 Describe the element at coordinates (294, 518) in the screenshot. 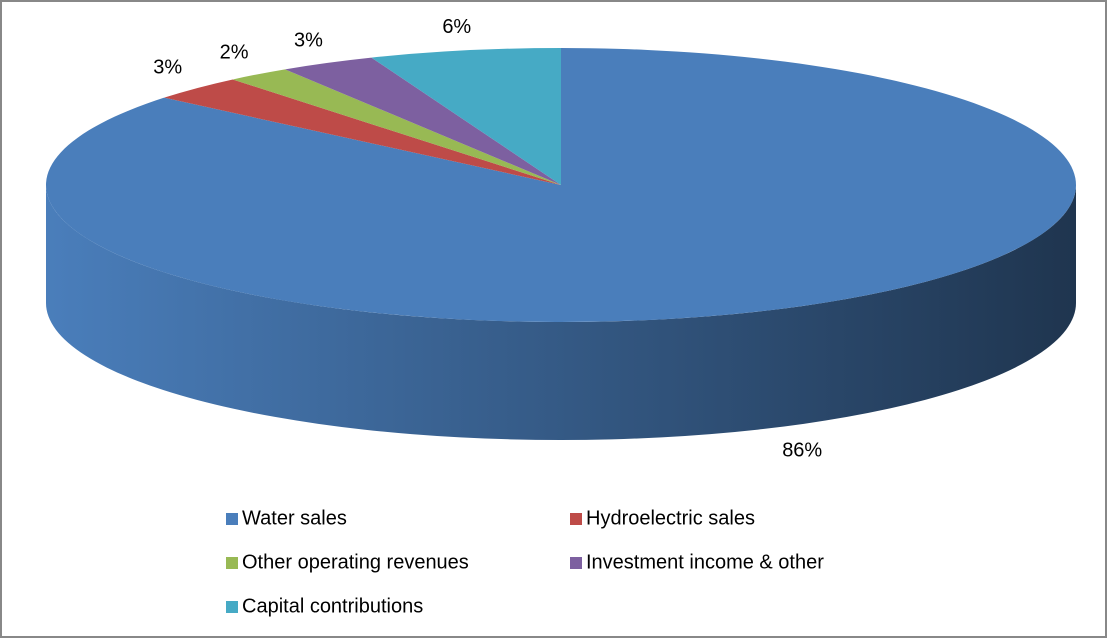

I see `legend-label: Water sales` at that location.